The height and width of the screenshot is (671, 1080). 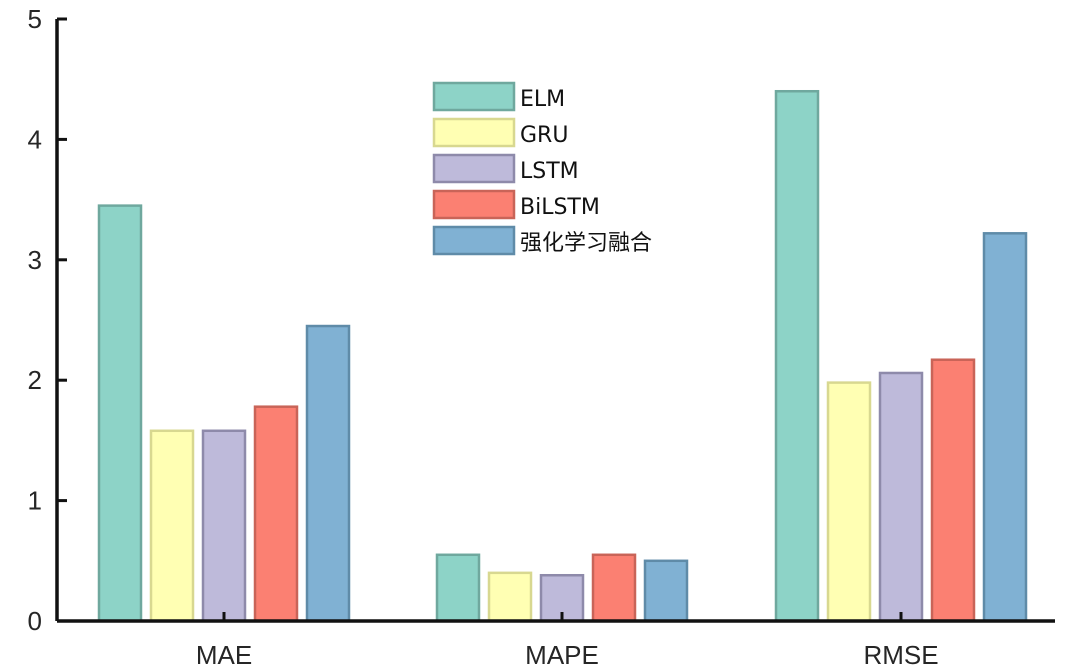 I want to click on y-tick-label: 3, so click(x=35, y=260).